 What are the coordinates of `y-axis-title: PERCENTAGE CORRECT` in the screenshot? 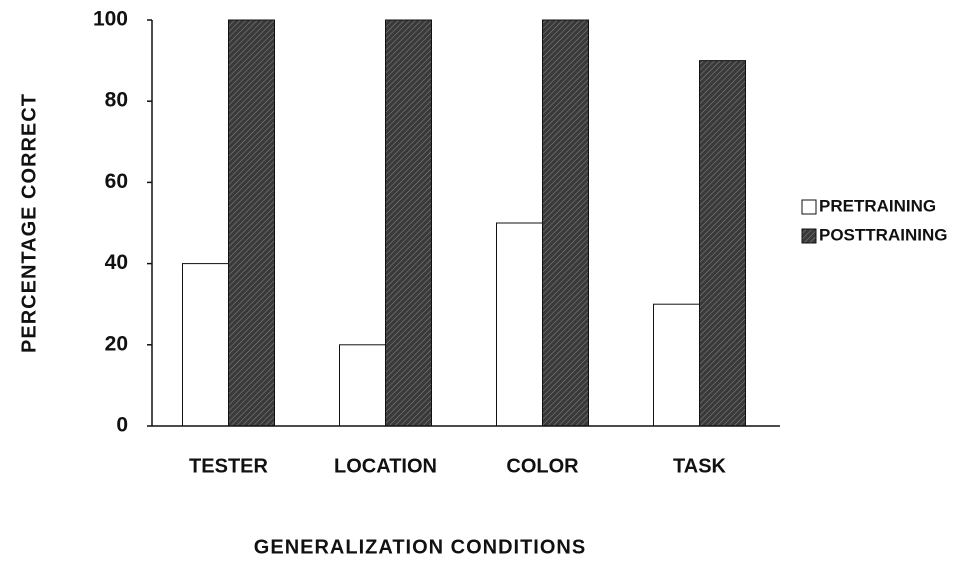 It's located at (29, 223).